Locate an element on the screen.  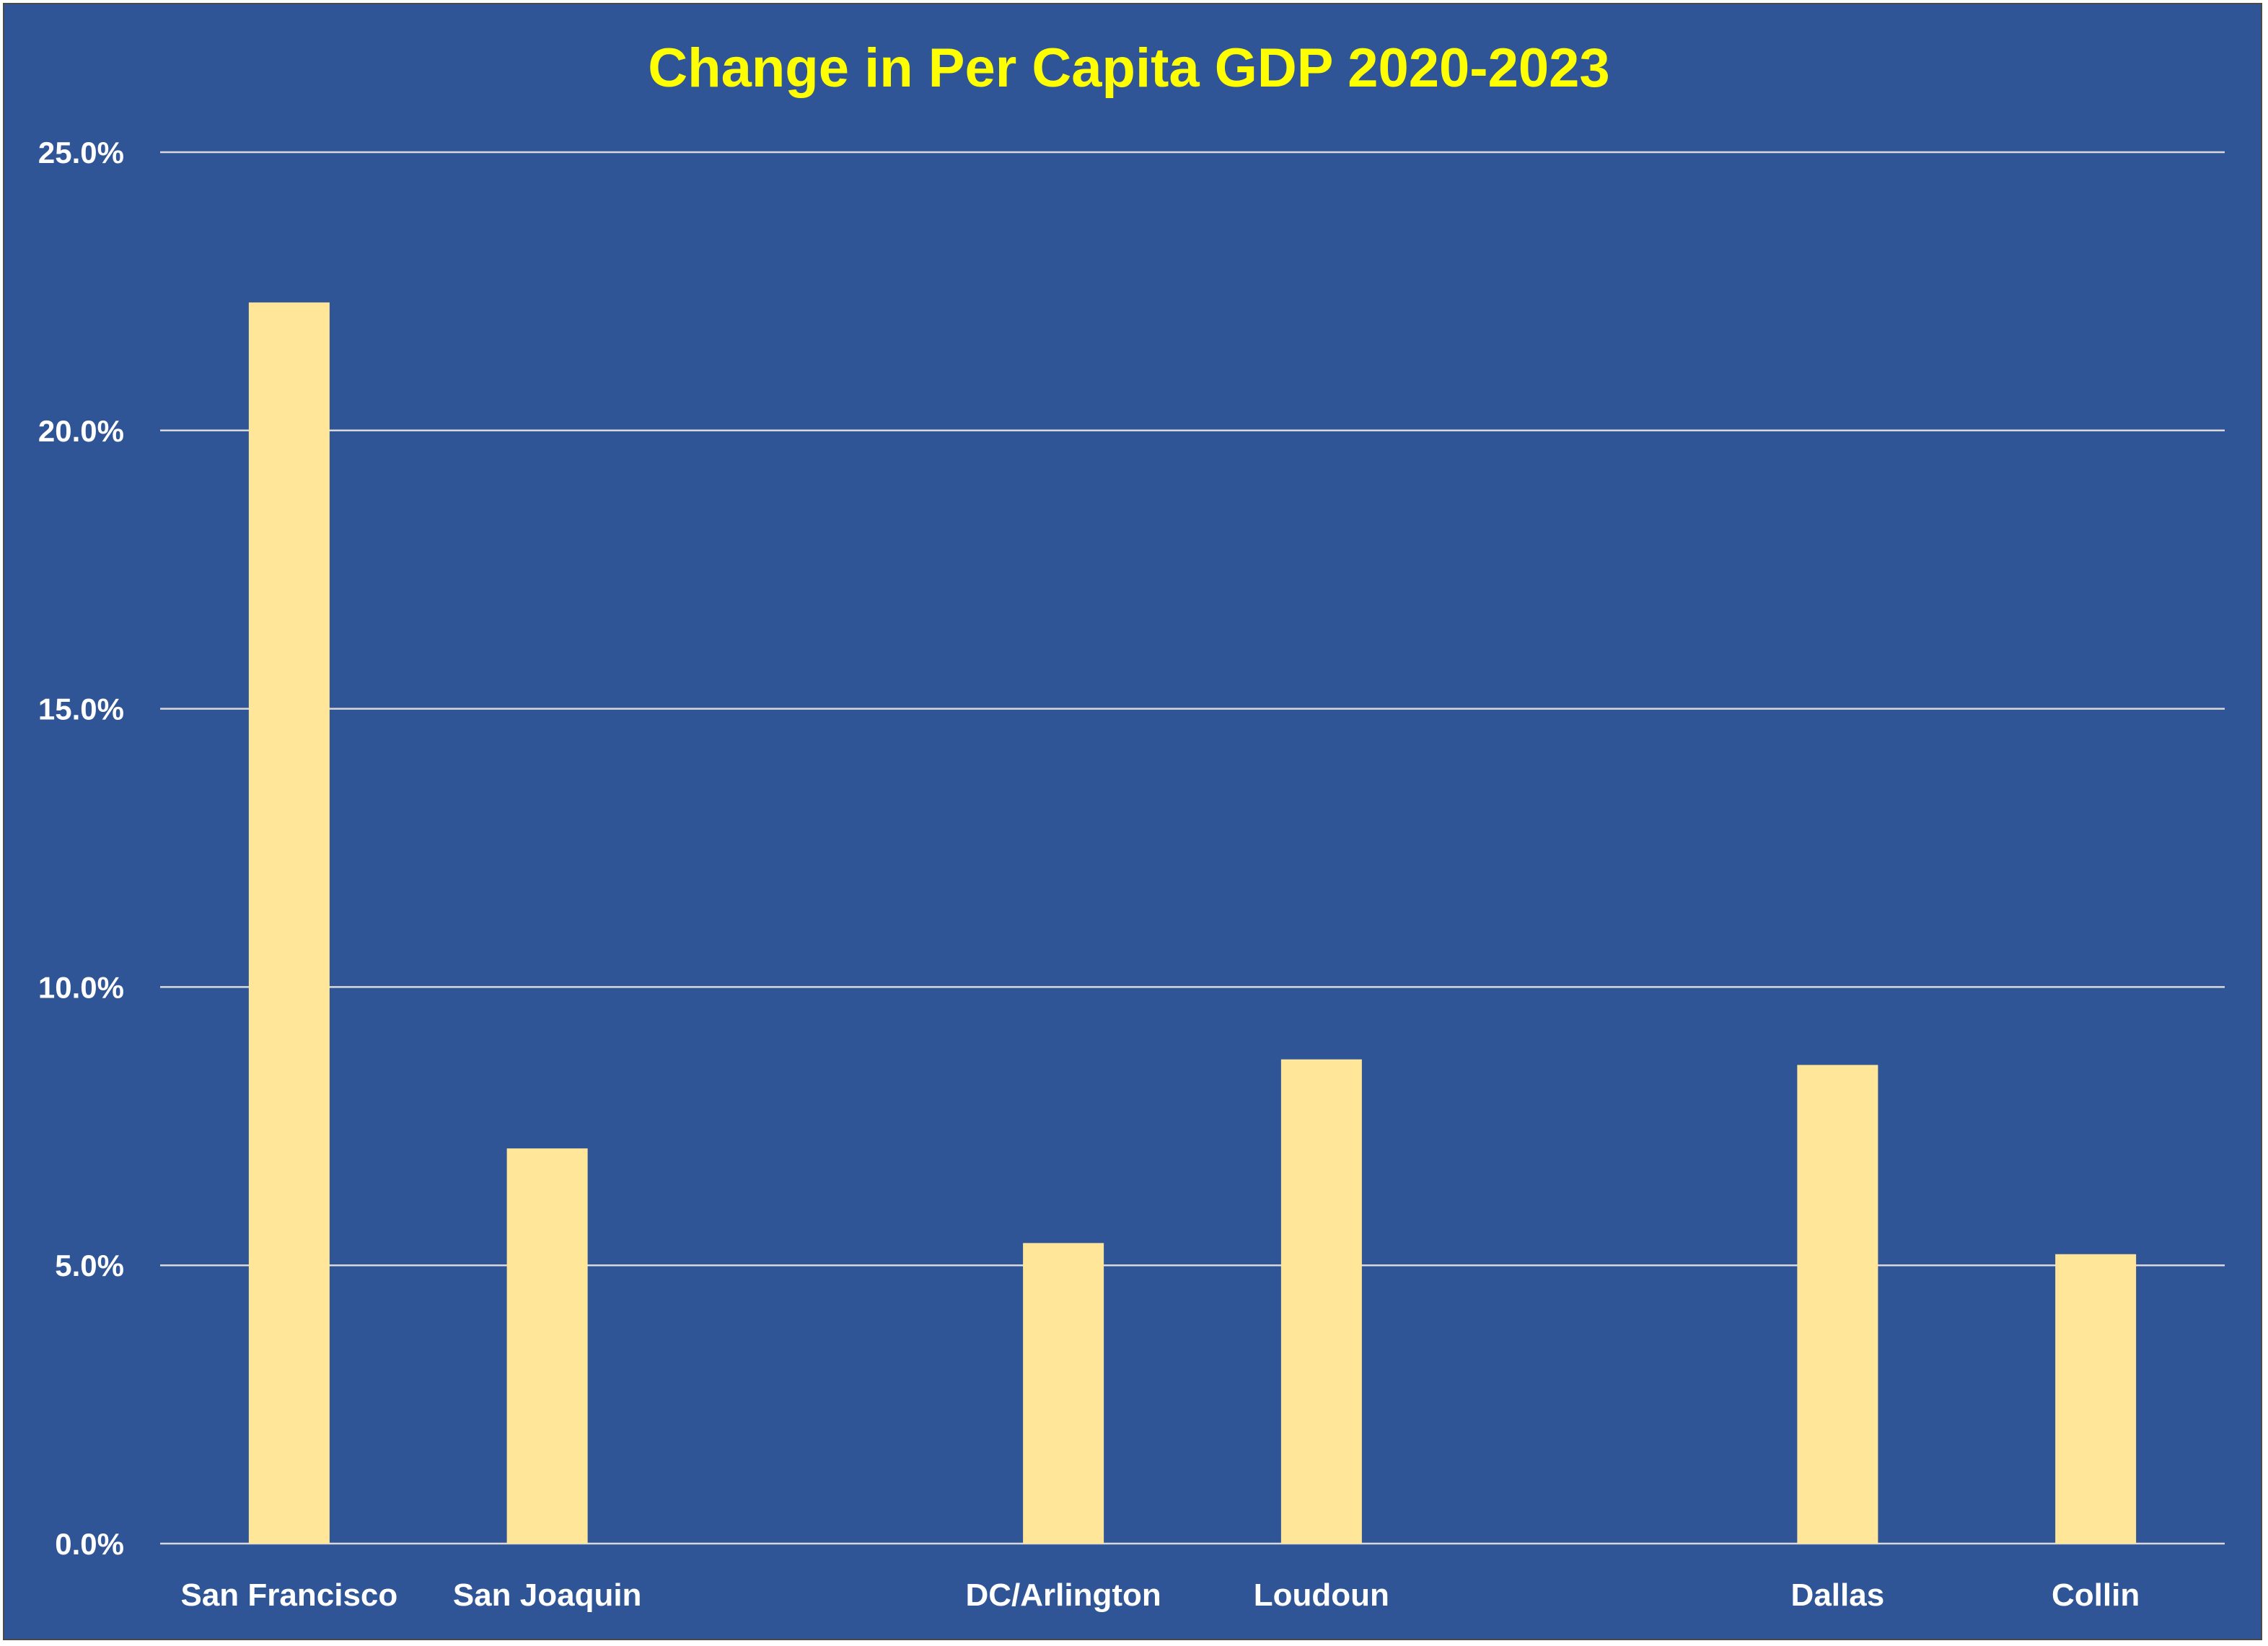
x-category-label: Dallas is located at coordinates (1838, 1595).